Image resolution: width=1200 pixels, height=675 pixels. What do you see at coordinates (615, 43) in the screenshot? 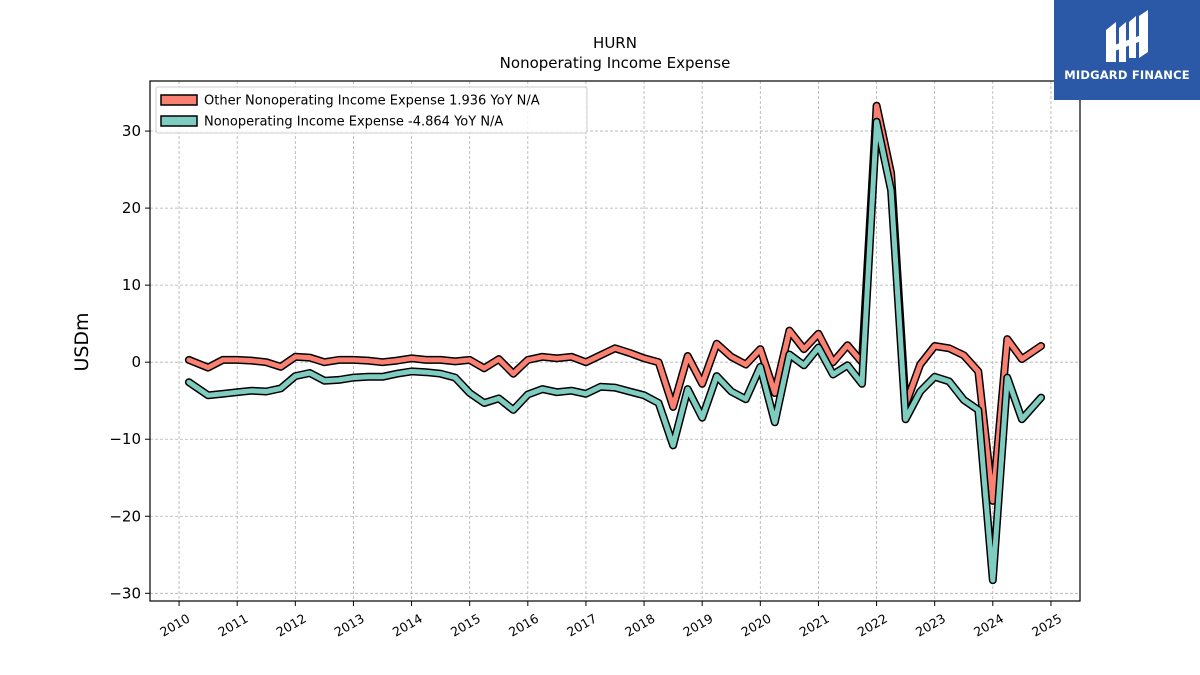
I see `chart-title: HURN` at bounding box center [615, 43].